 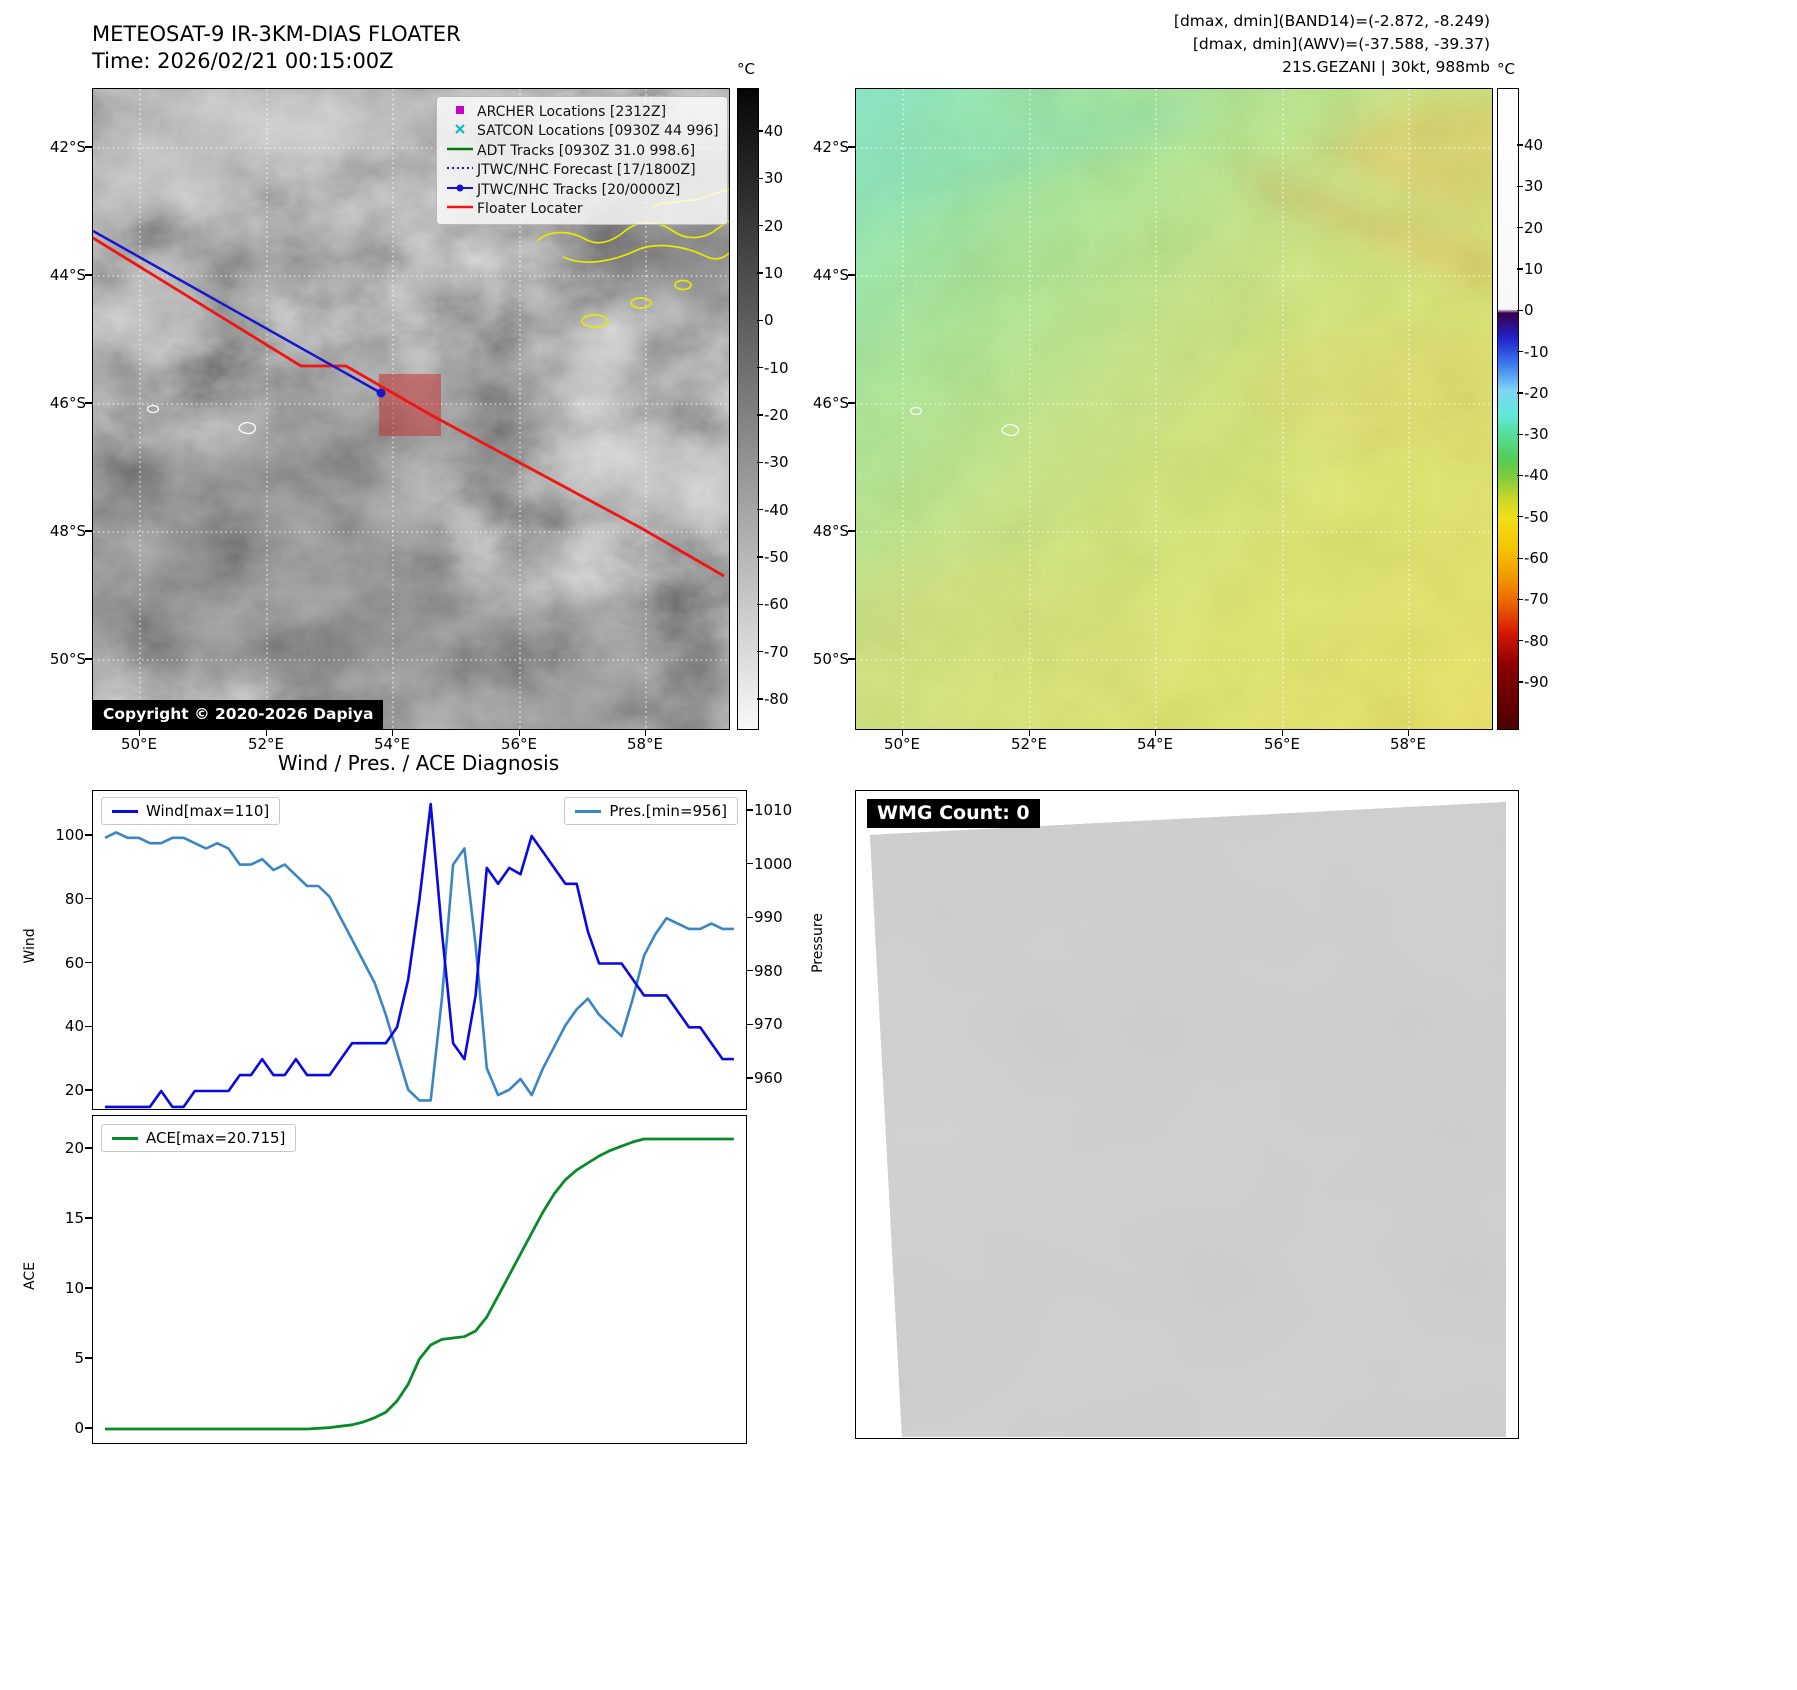 What do you see at coordinates (461, 190) in the screenshot?
I see `line-dot-marker-icon` at bounding box center [461, 190].